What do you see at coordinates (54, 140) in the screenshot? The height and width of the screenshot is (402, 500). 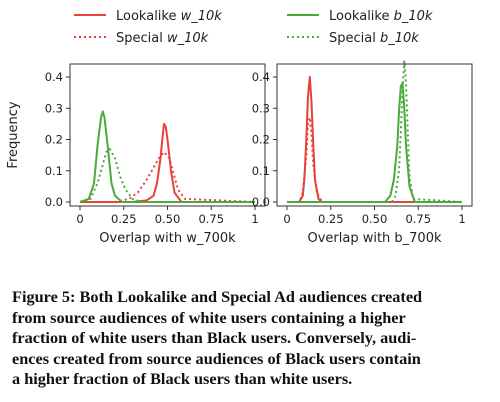 I see `panel-1-ytick-label: 0.2` at bounding box center [54, 140].